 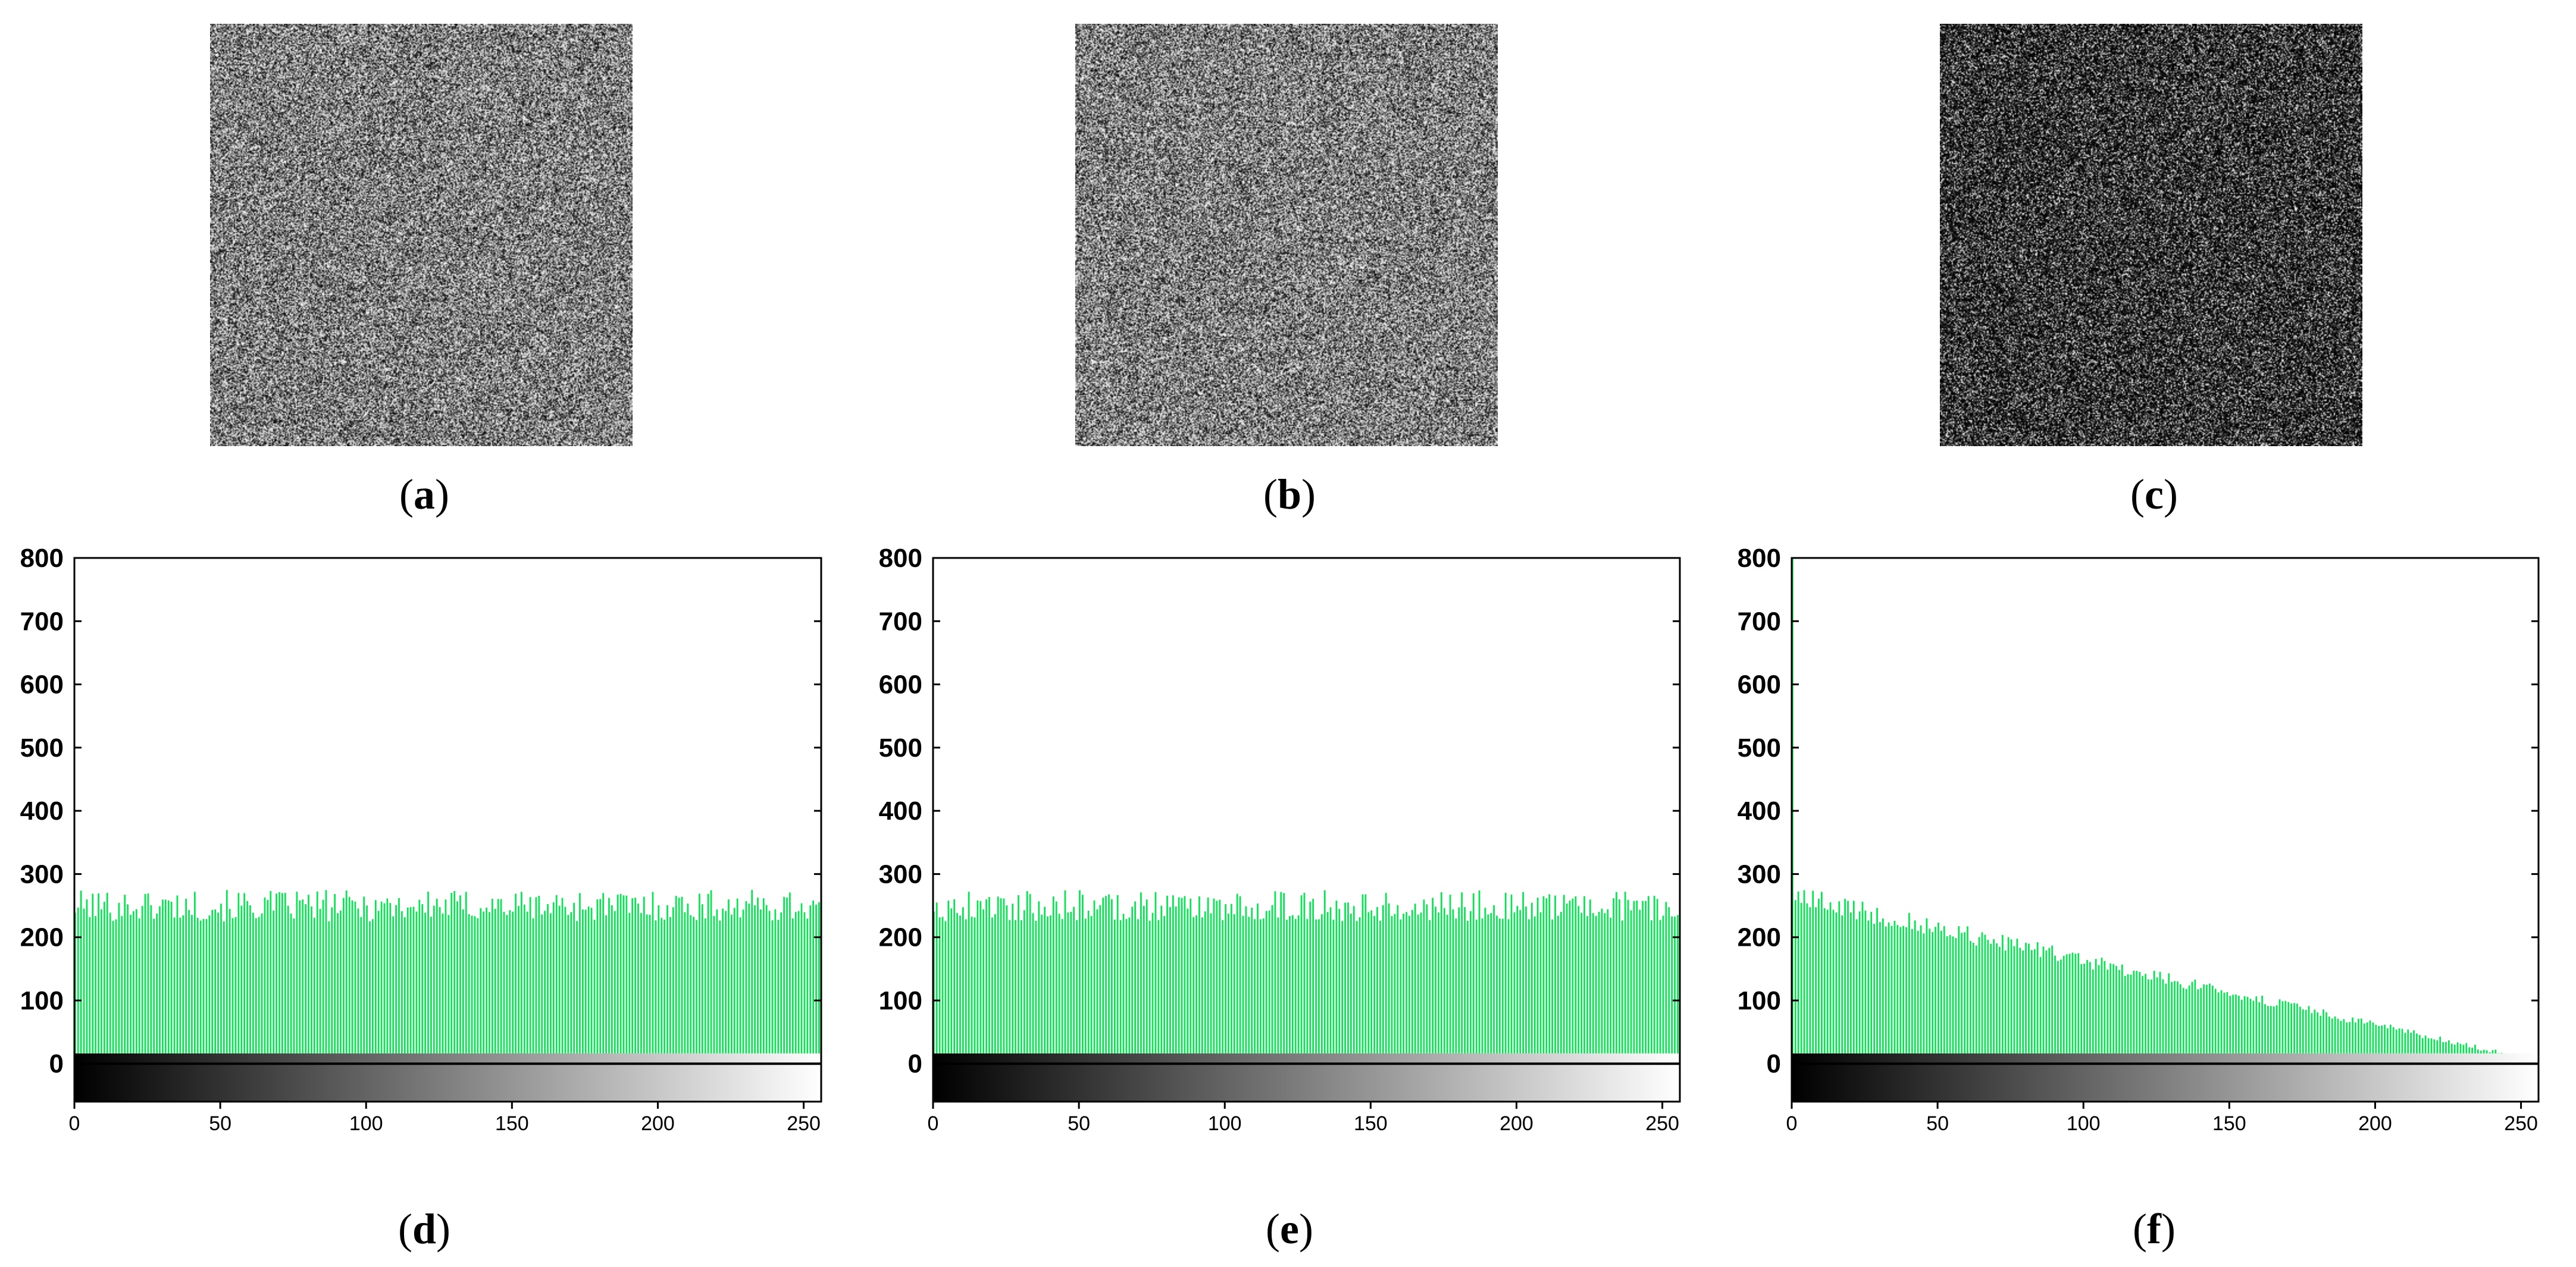 I want to click on grayscale-colorbar, so click(x=447, y=1077).